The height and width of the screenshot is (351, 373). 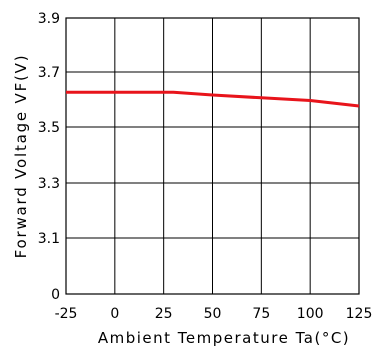 What do you see at coordinates (213, 314) in the screenshot?
I see `x-tick-label: 50` at bounding box center [213, 314].